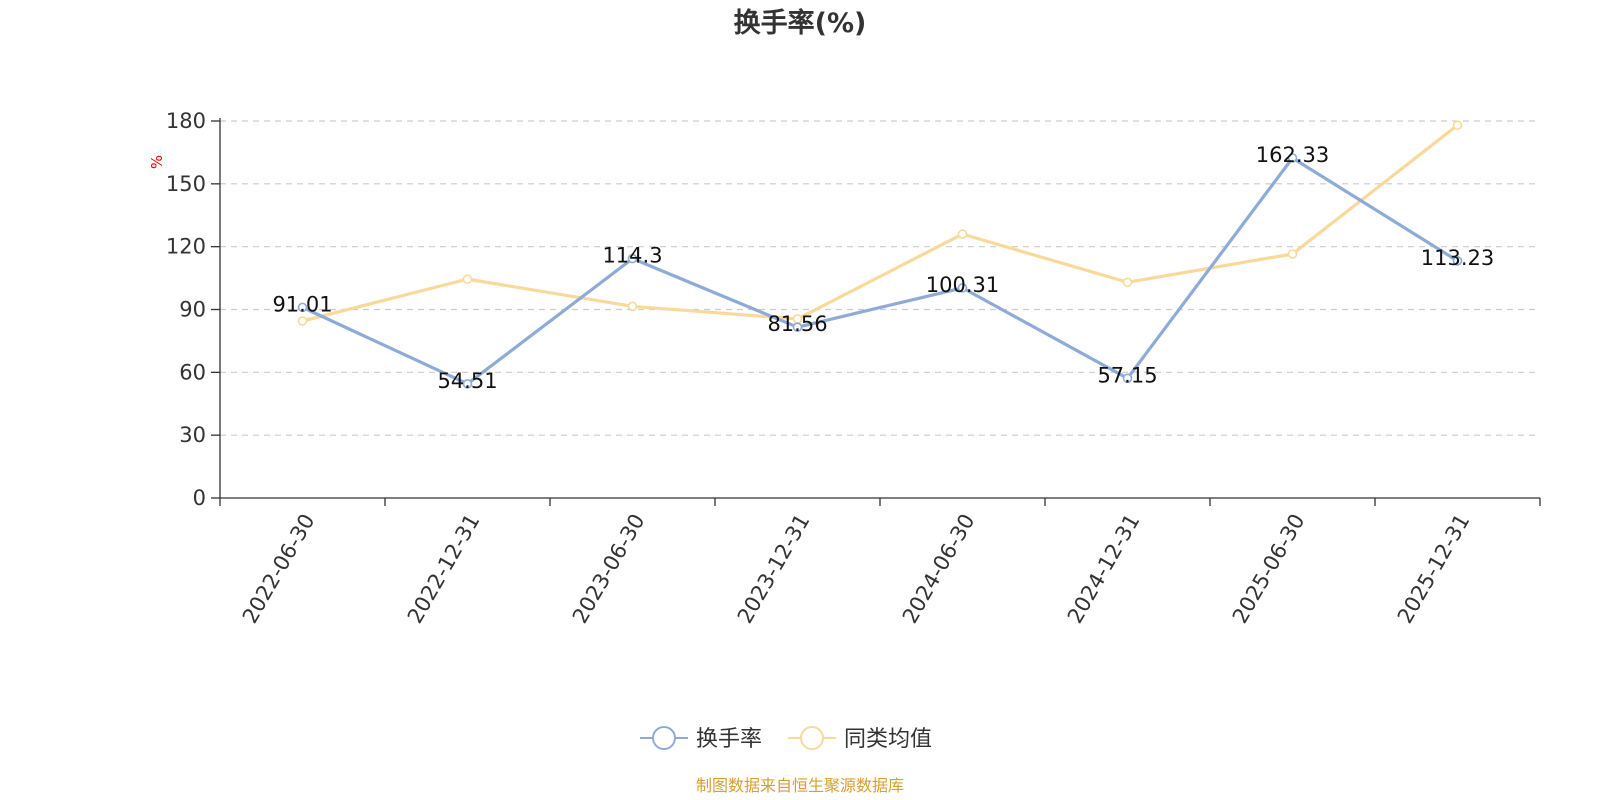 This screenshot has width=1600, height=800. I want to click on x-tick-label: 2022-06-30, so click(279, 569).